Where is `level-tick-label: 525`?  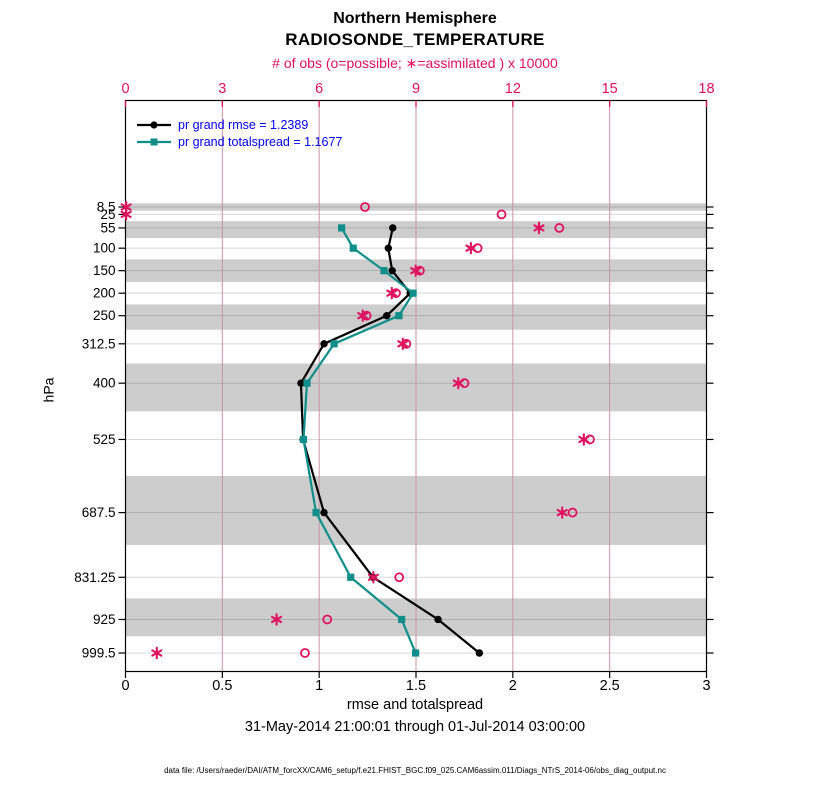 level-tick-label: 525 is located at coordinates (104, 439).